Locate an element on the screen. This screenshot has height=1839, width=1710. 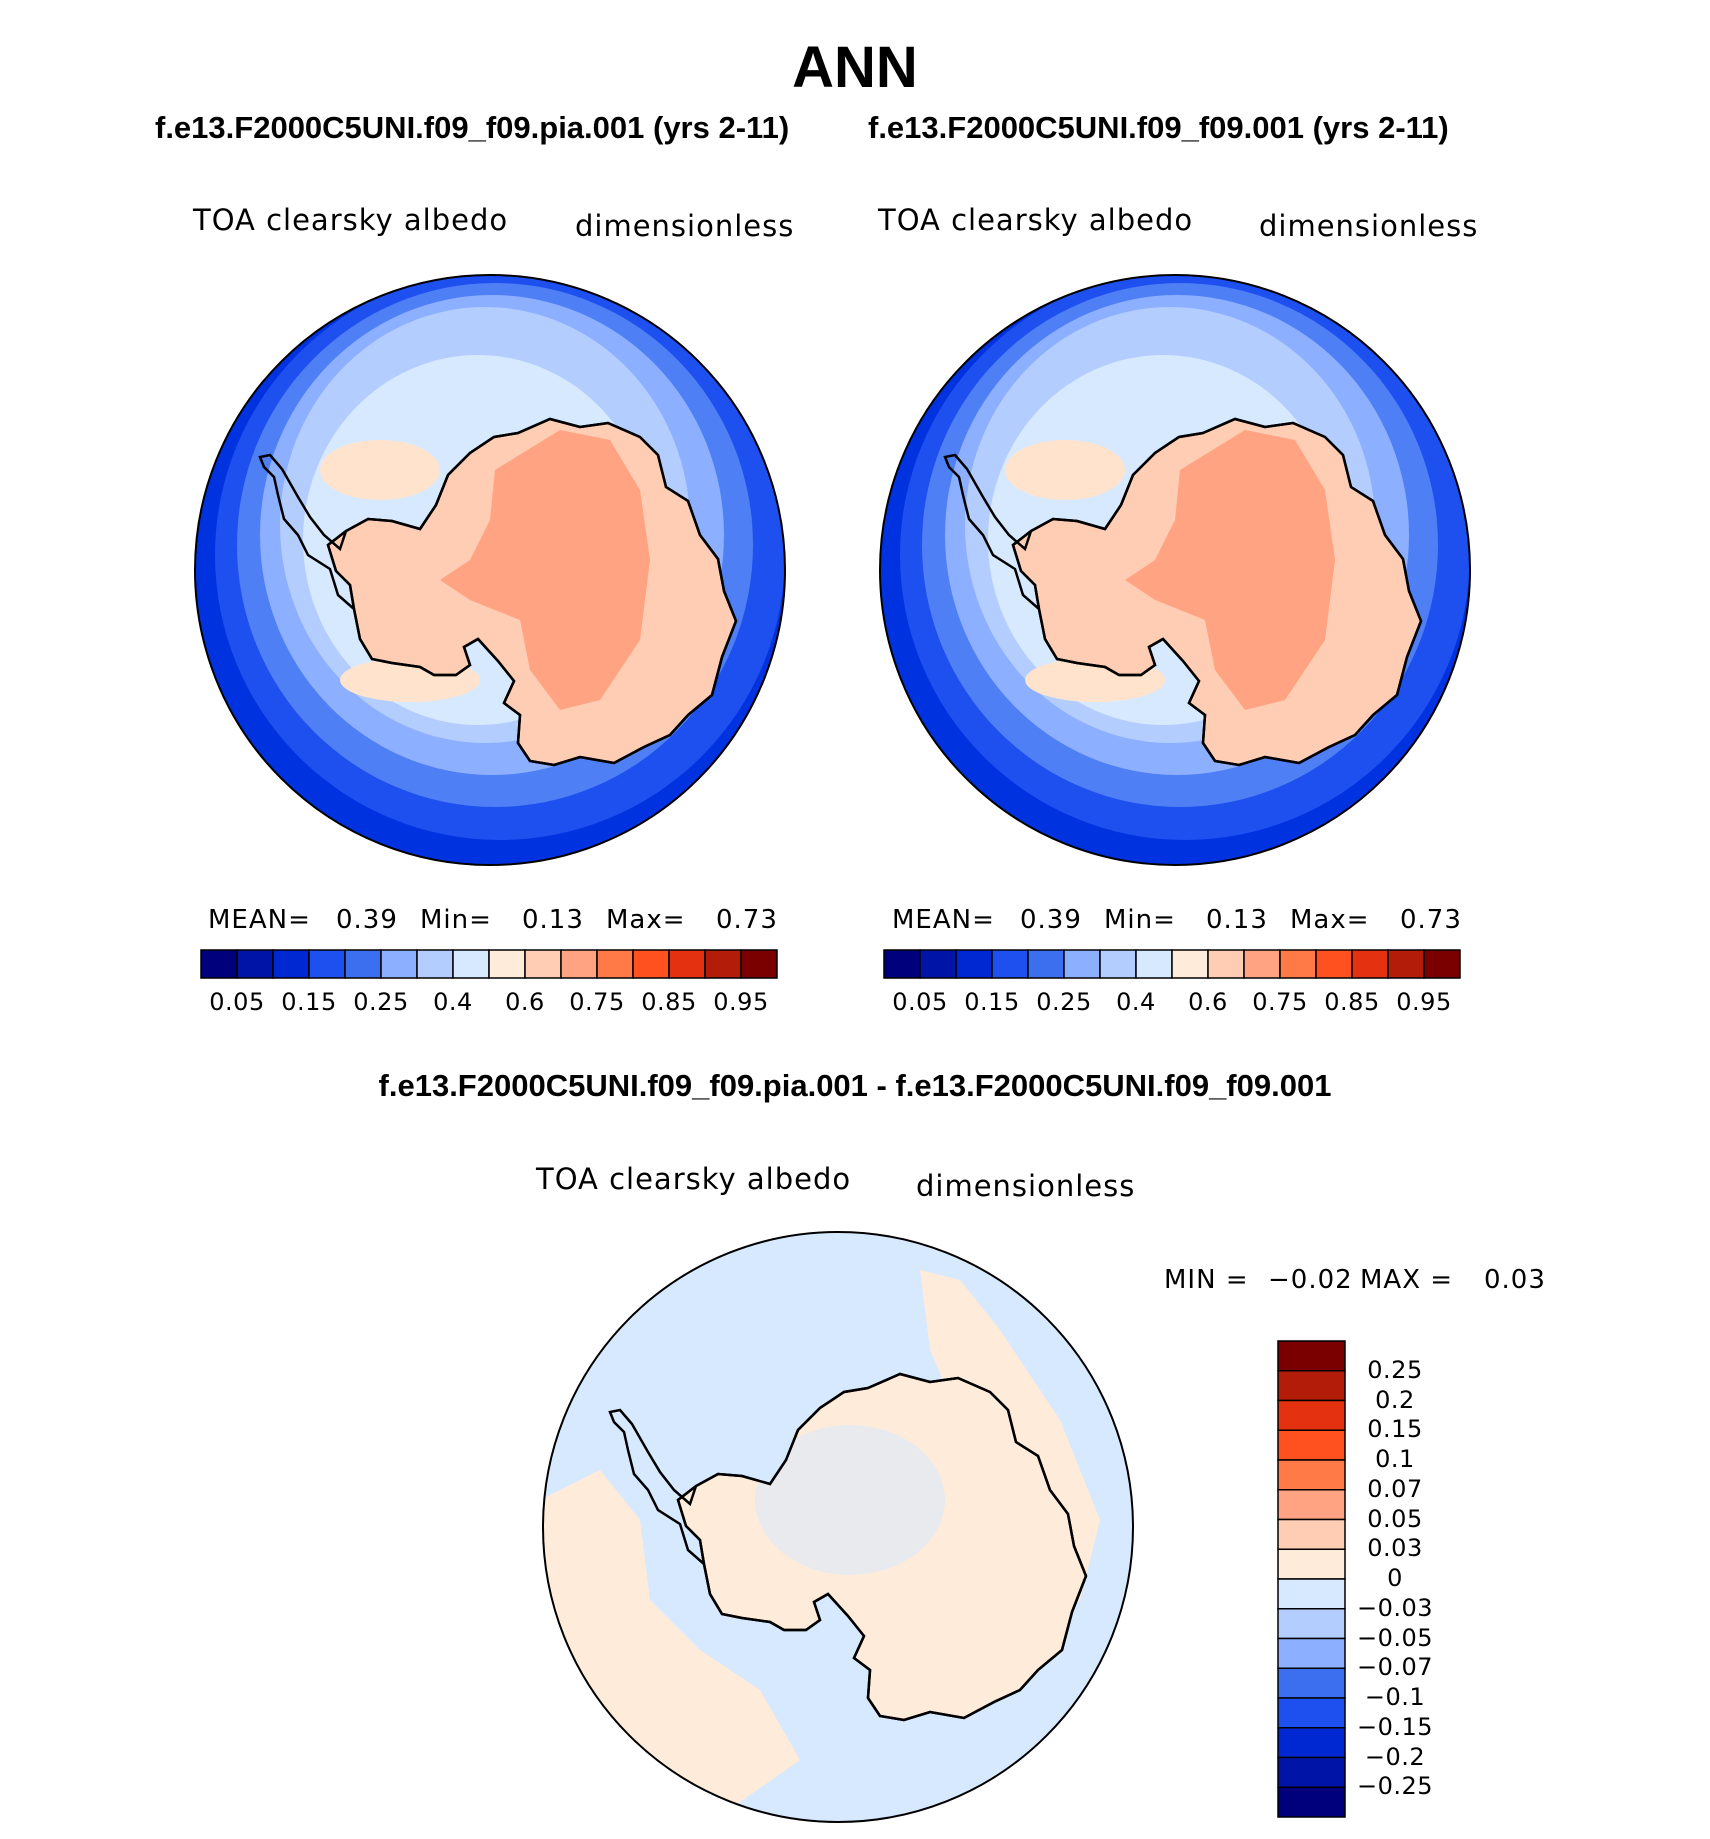
left-map-shelf-ross is located at coordinates (380, 470).